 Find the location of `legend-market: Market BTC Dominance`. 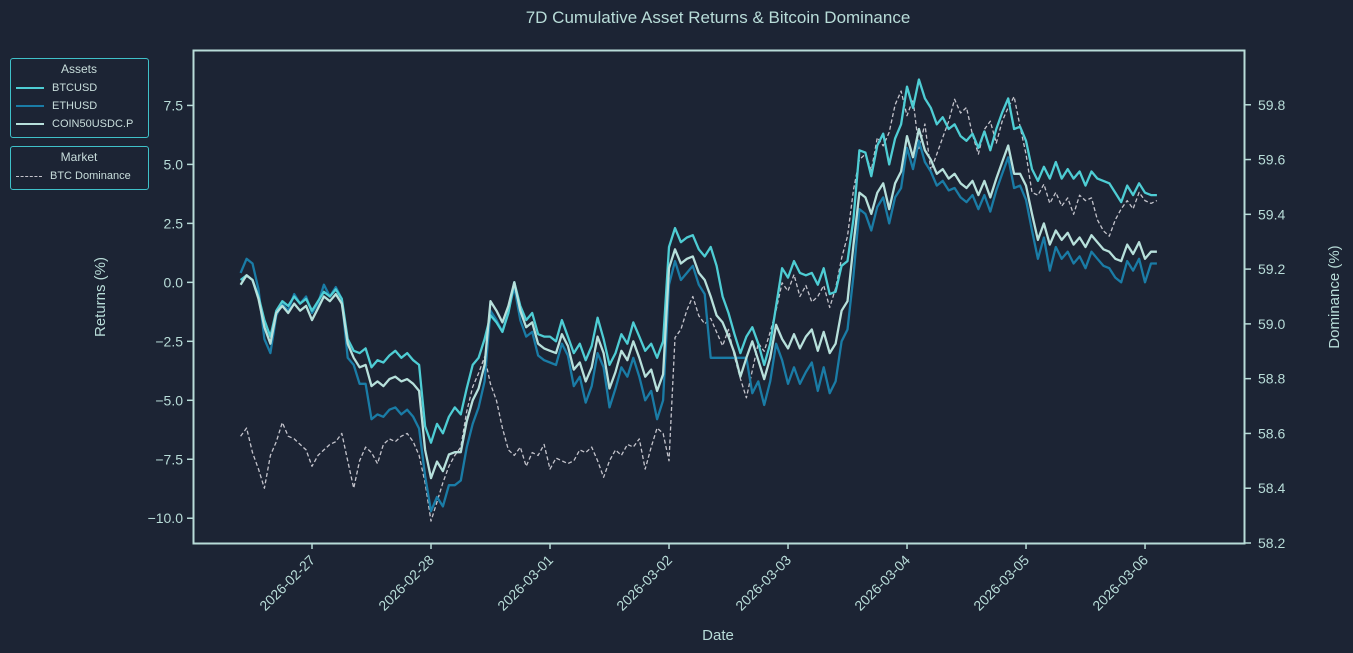

legend-market: Market BTC Dominance is located at coordinates (79, 168).